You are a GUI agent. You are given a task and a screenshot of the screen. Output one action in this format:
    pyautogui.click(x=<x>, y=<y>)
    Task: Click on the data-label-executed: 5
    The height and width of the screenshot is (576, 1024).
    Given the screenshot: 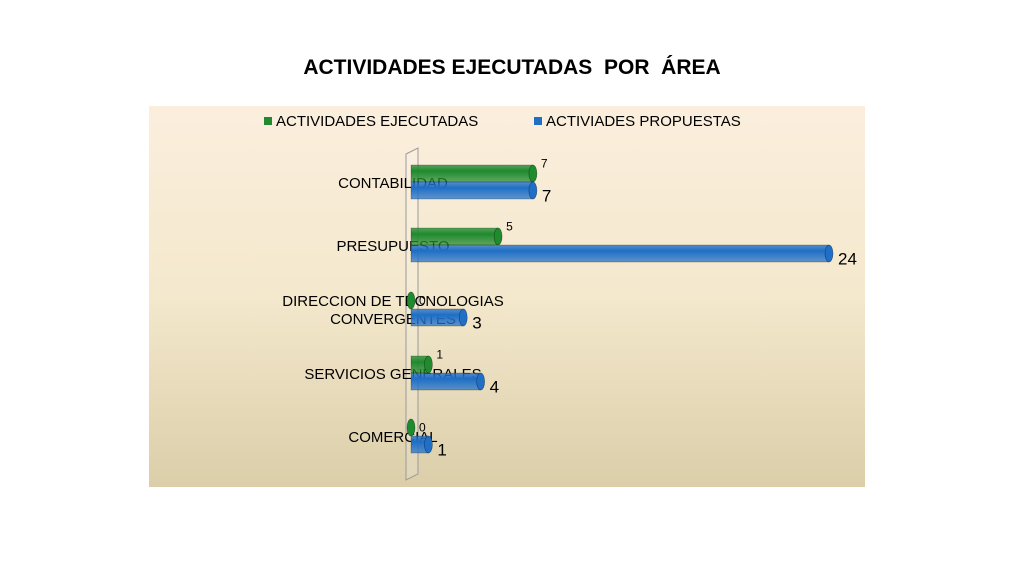 What is the action you would take?
    pyautogui.click(x=509, y=227)
    